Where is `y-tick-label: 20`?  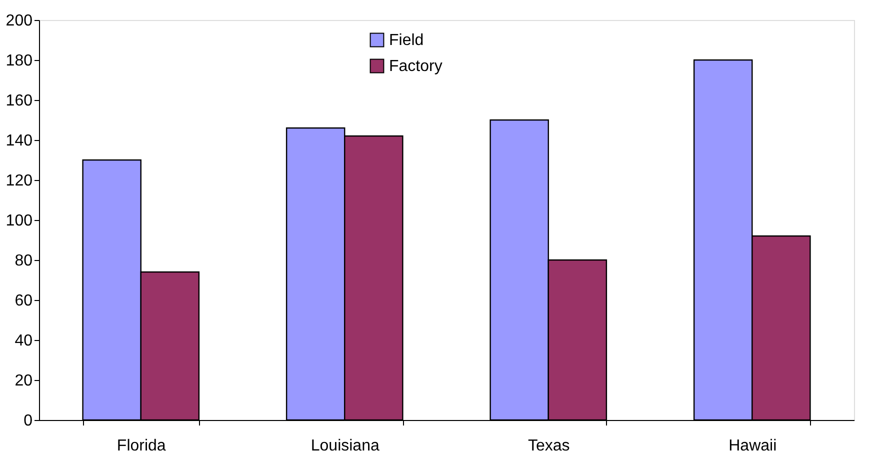
y-tick-label: 20 is located at coordinates (23, 381).